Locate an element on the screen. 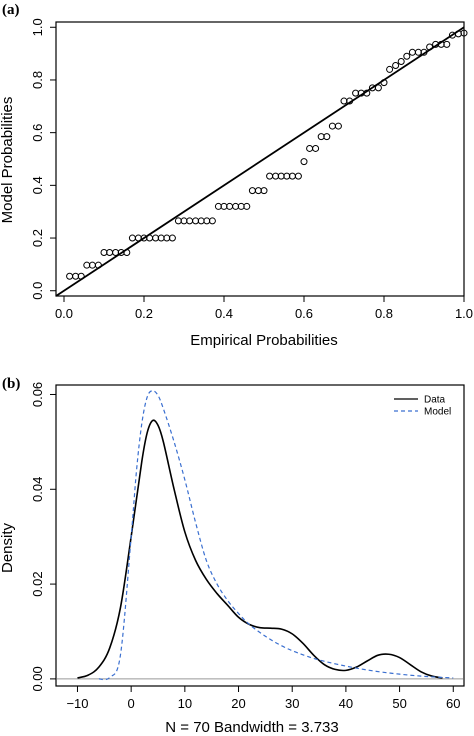 The height and width of the screenshot is (736, 474). x-tick-label: 40 is located at coordinates (346, 703).